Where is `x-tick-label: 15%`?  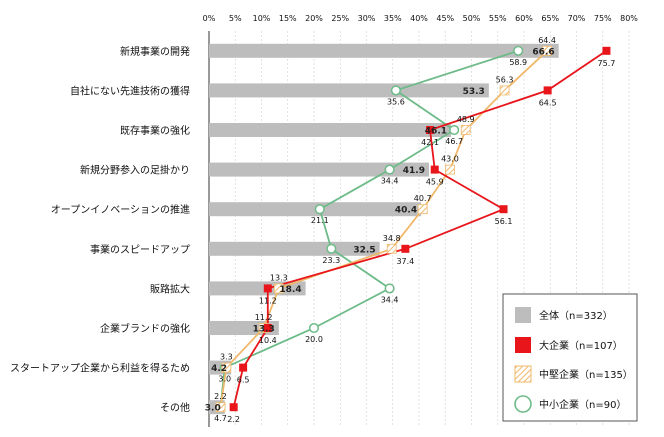 x-tick-label: 15% is located at coordinates (288, 18).